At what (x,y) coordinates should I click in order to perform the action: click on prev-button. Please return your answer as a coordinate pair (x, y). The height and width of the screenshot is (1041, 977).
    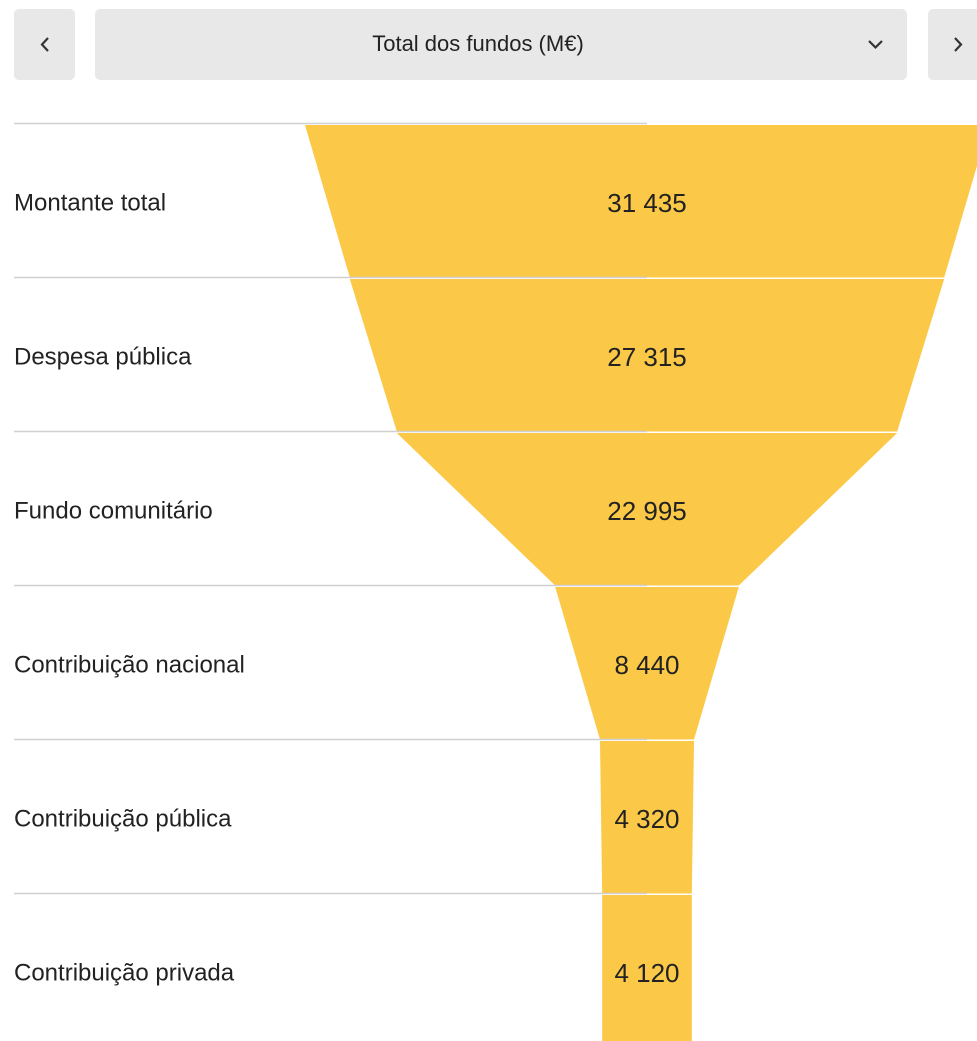
    Looking at the image, I should click on (44, 44).